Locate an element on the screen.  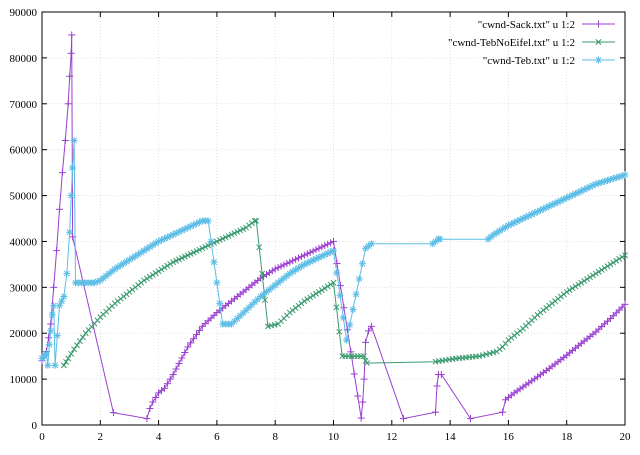
x-tick-label: 8 is located at coordinates (275, 437).